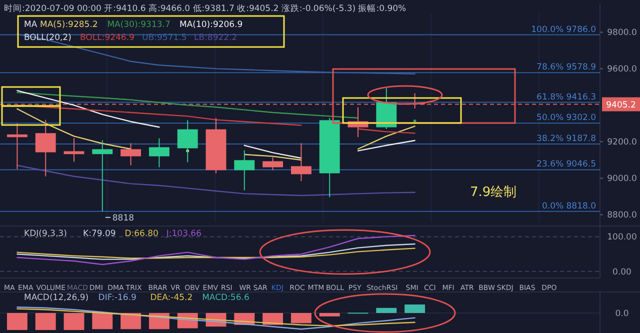 This screenshot has width=640, height=333. What do you see at coordinates (141, 234) in the screenshot?
I see `text: D:66.80` at bounding box center [141, 234].